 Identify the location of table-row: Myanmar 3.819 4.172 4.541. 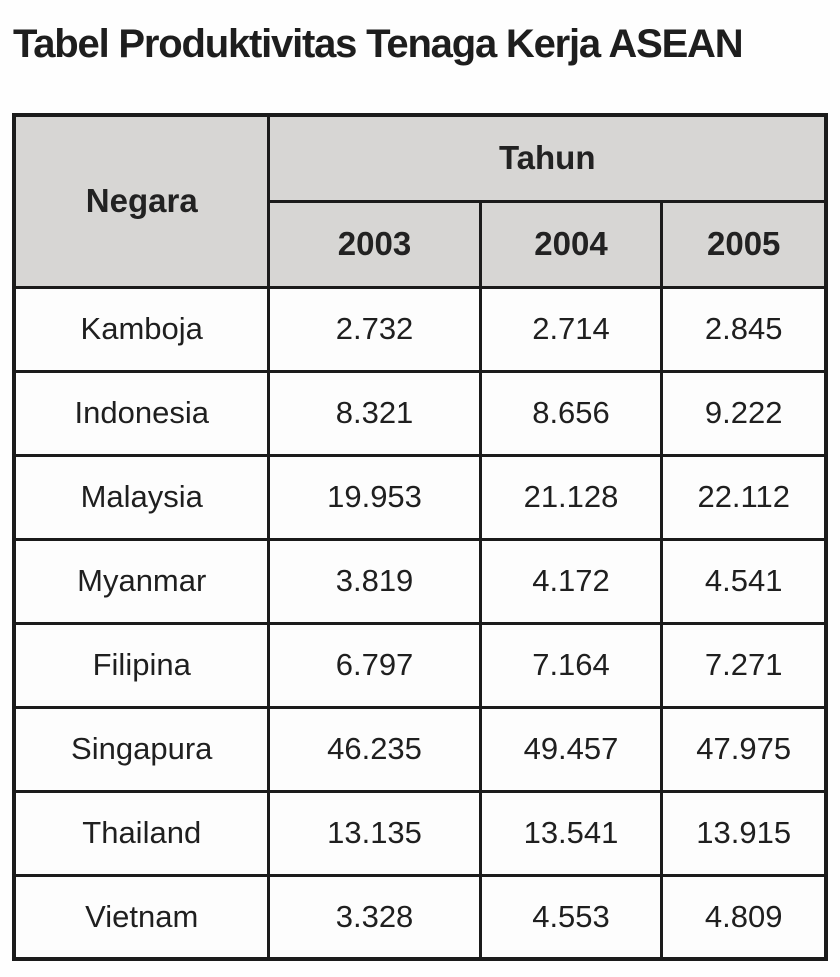
(420, 581).